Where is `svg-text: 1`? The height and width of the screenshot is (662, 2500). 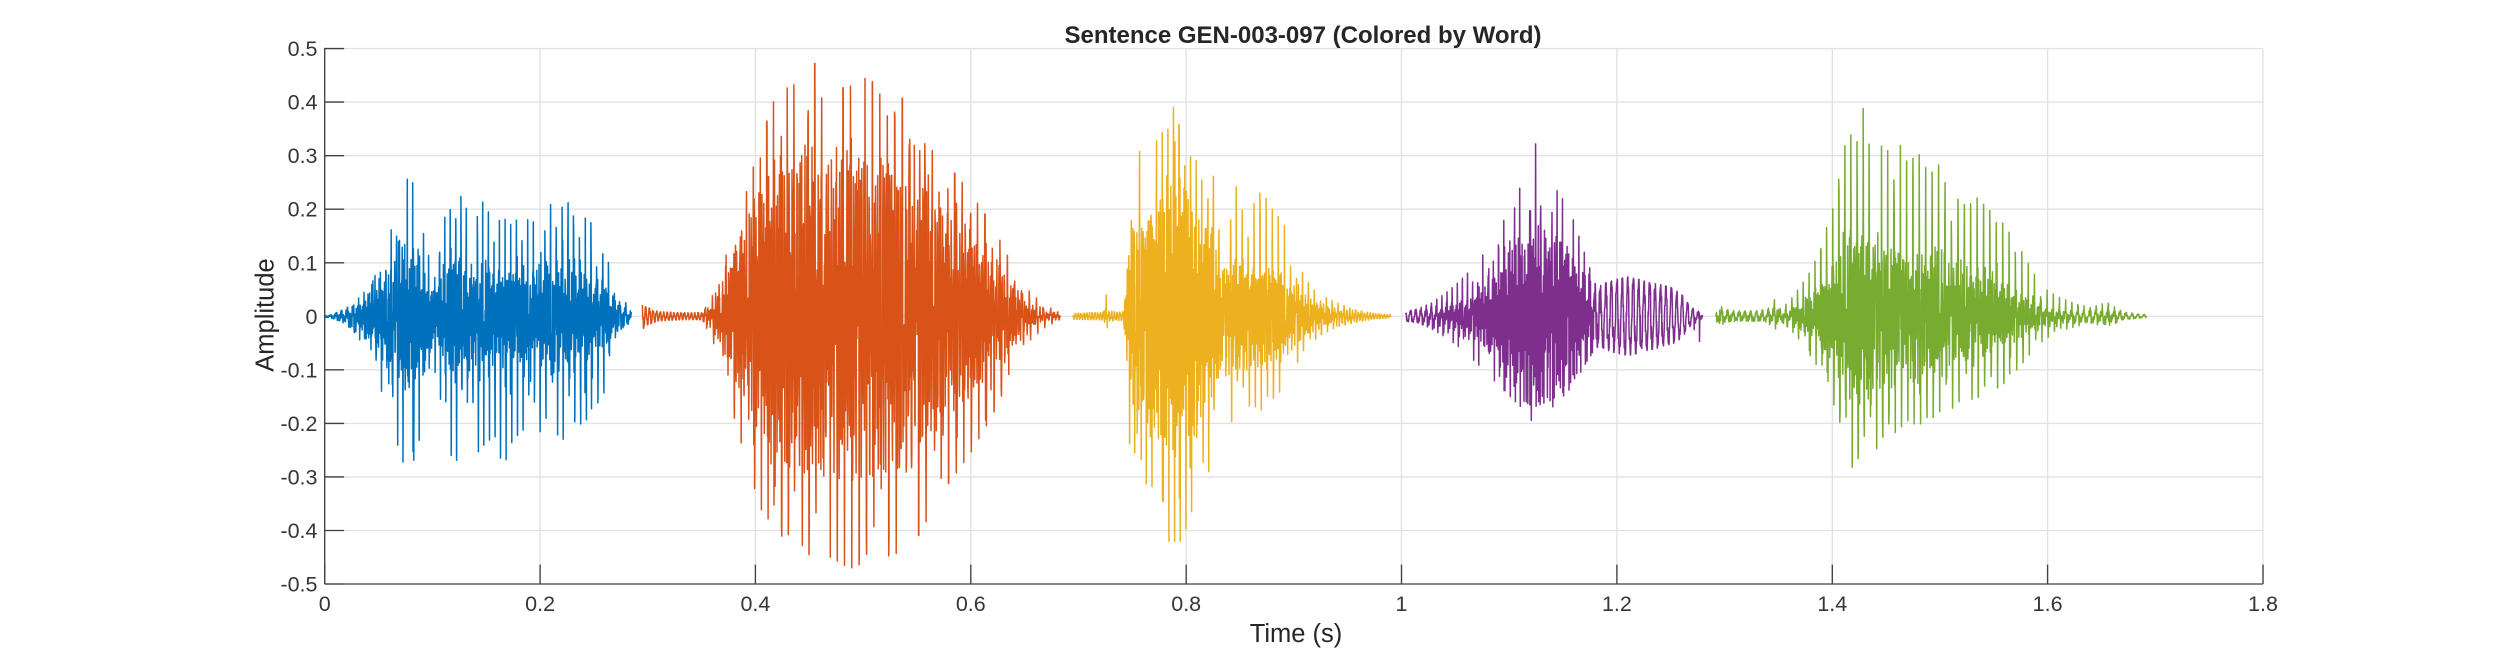
svg-text: 1 is located at coordinates (1402, 604).